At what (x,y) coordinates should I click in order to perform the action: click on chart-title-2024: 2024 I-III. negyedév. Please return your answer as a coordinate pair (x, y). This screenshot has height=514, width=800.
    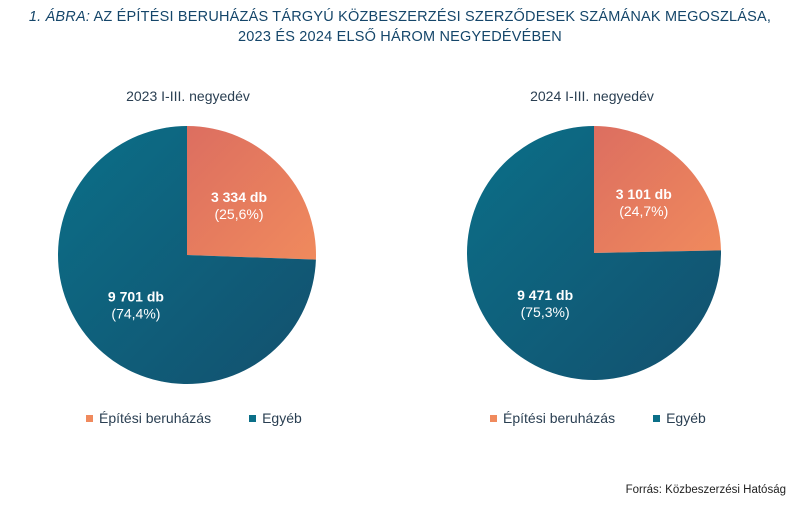
    Looking at the image, I should click on (592, 96).